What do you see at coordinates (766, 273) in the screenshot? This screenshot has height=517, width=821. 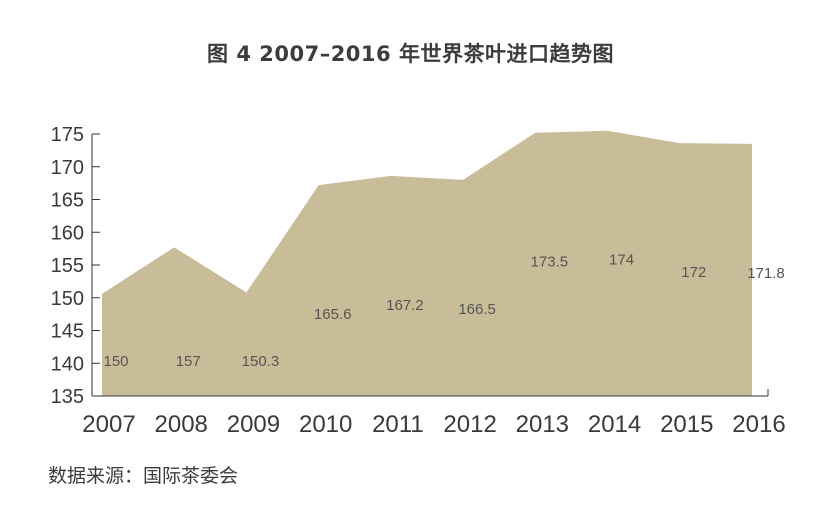 I see `data-label: 171.8` at bounding box center [766, 273].